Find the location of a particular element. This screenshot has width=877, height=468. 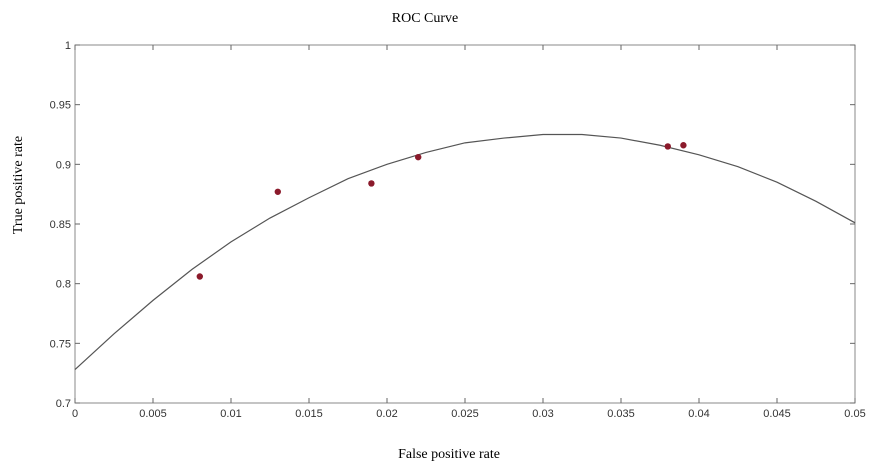

y-tick-label: 1 is located at coordinates (68, 46).